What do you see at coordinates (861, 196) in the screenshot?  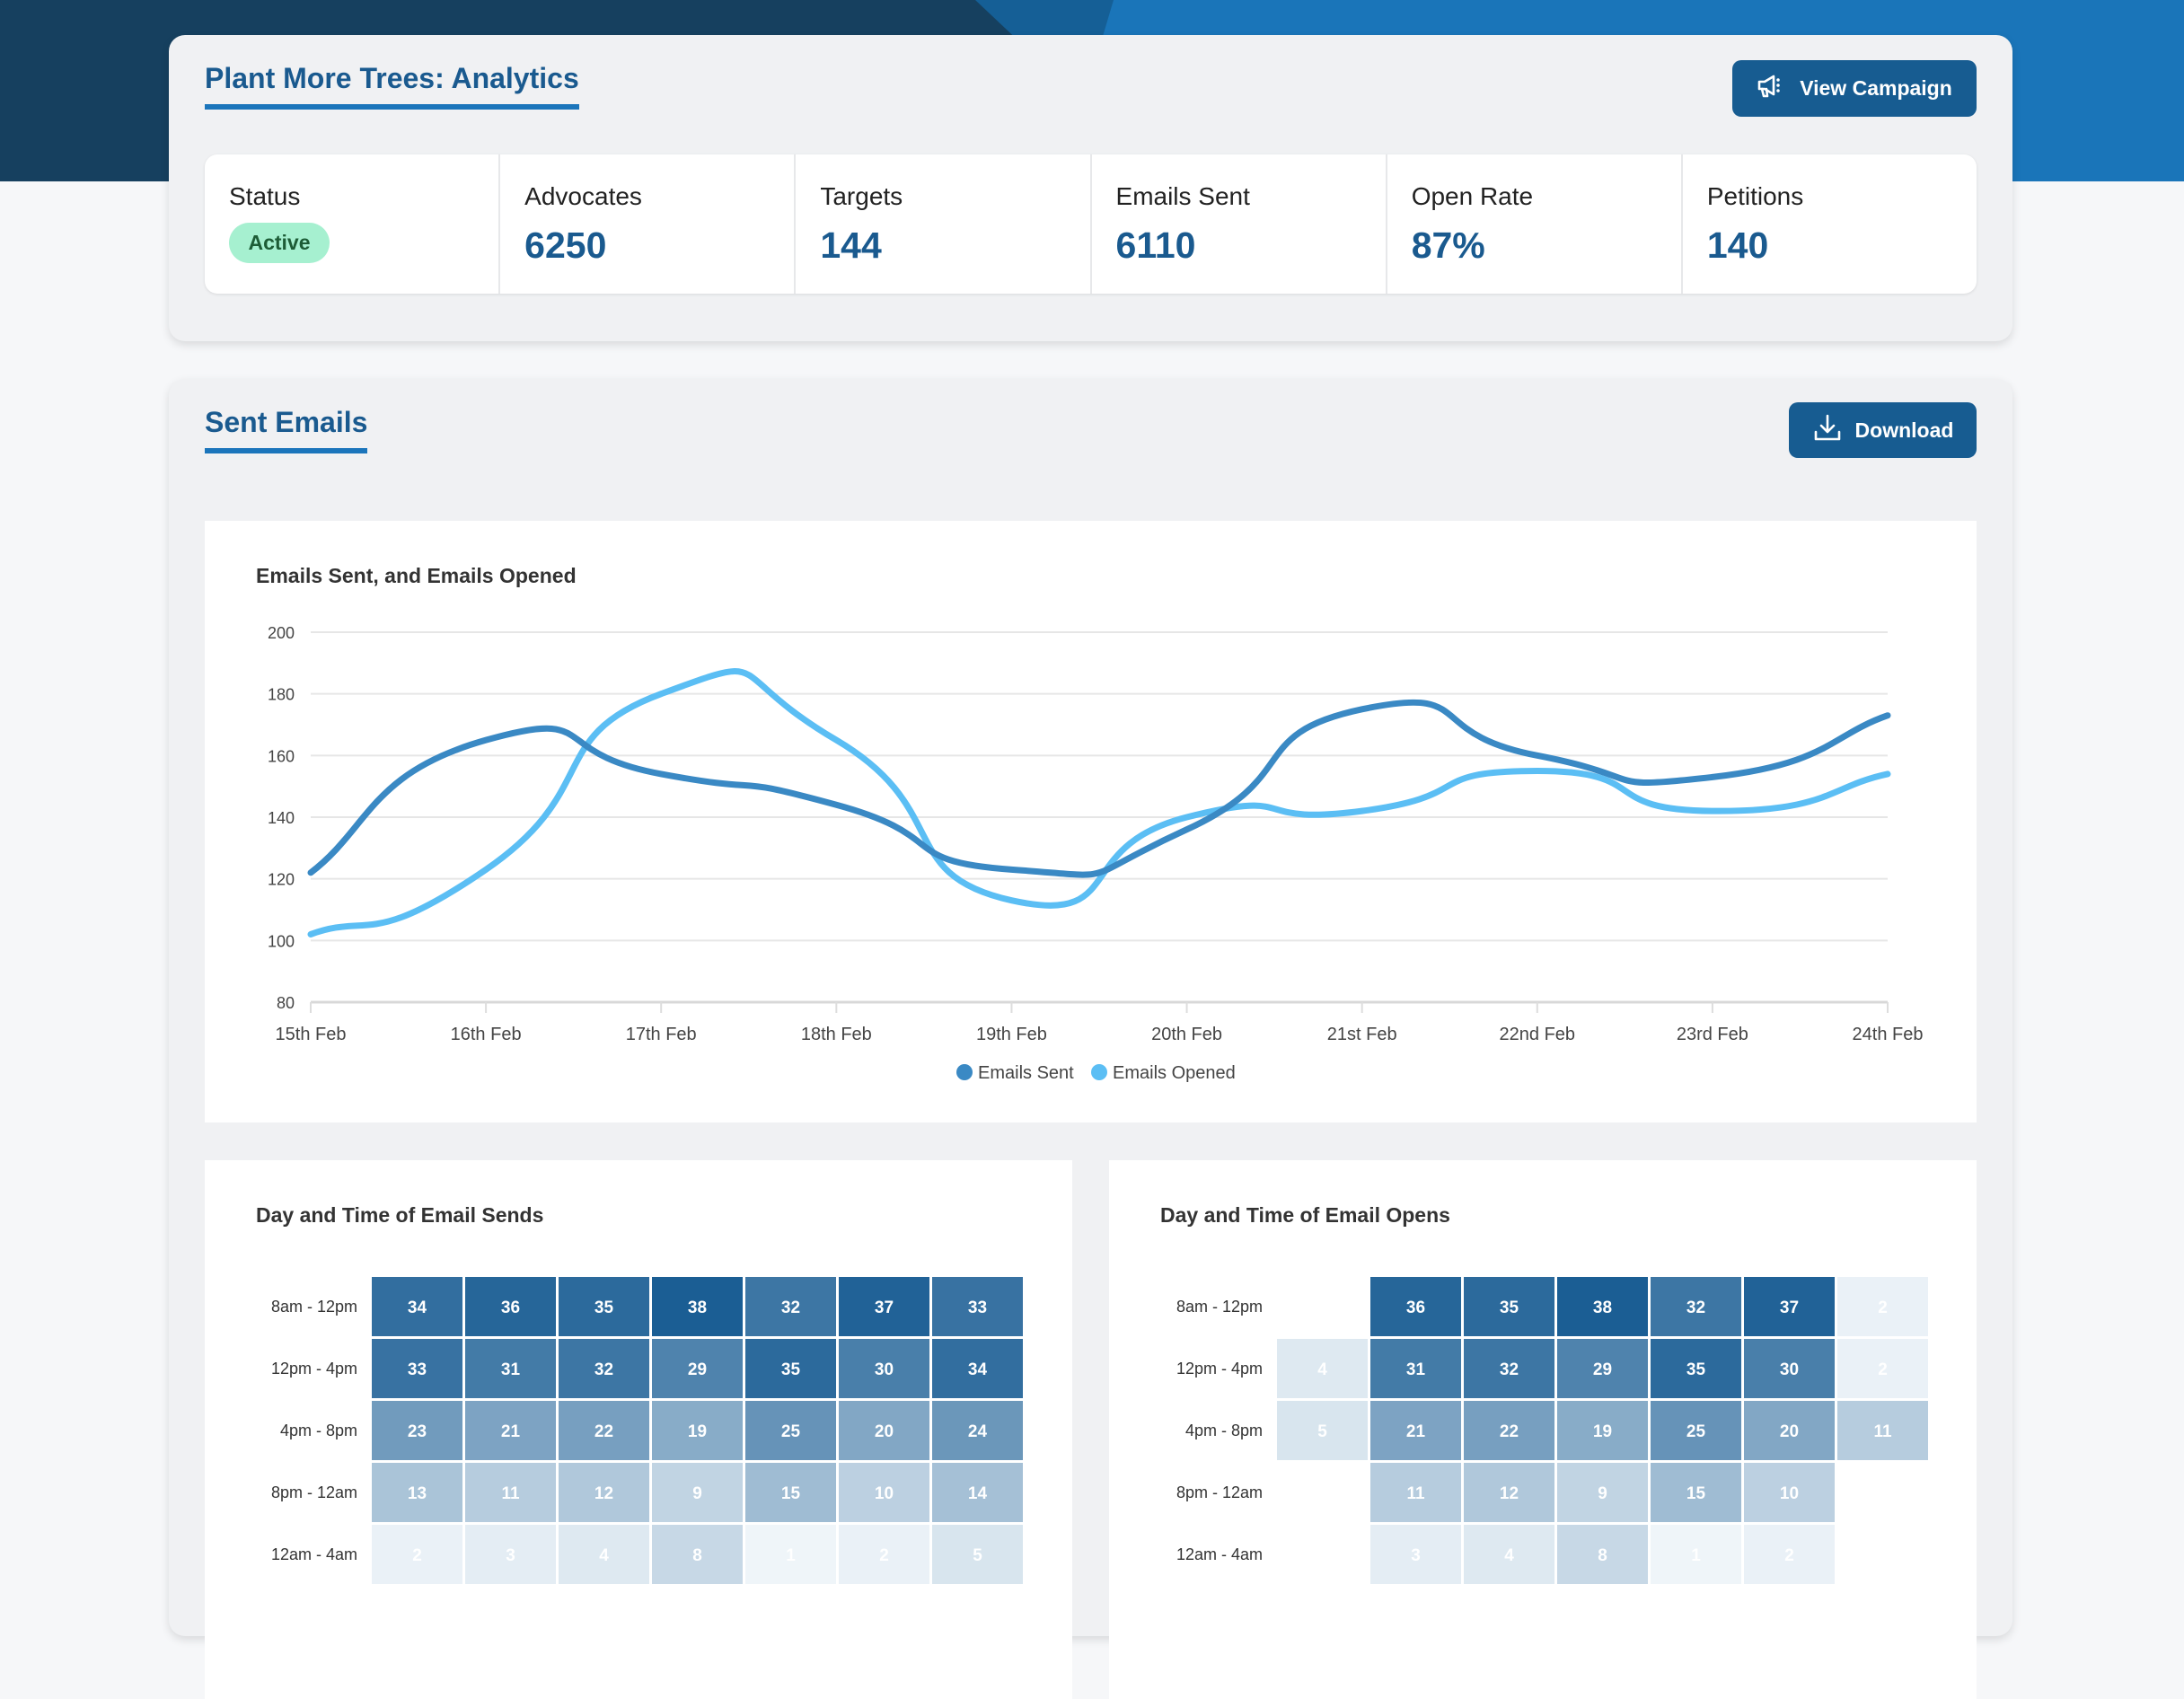 I see `stat-label: Targets` at bounding box center [861, 196].